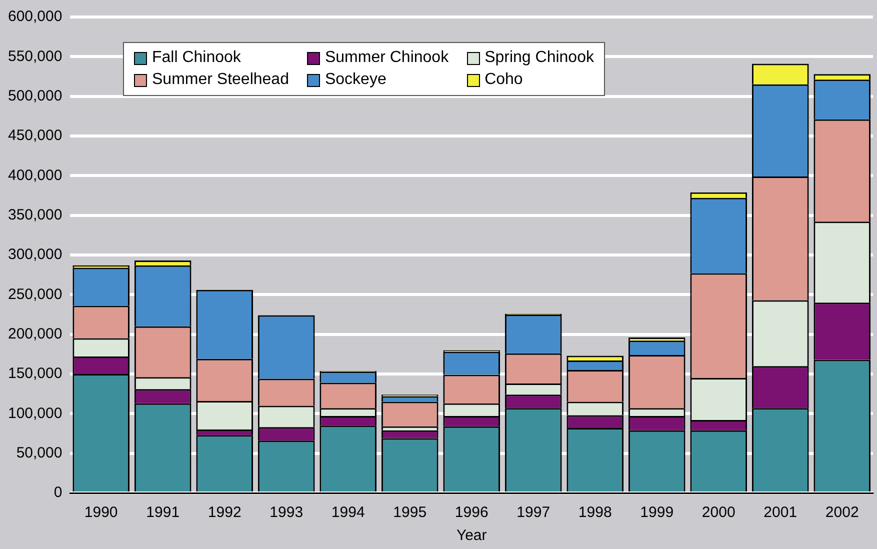 The height and width of the screenshot is (549, 877). I want to click on x-tick-label: 1992, so click(225, 513).